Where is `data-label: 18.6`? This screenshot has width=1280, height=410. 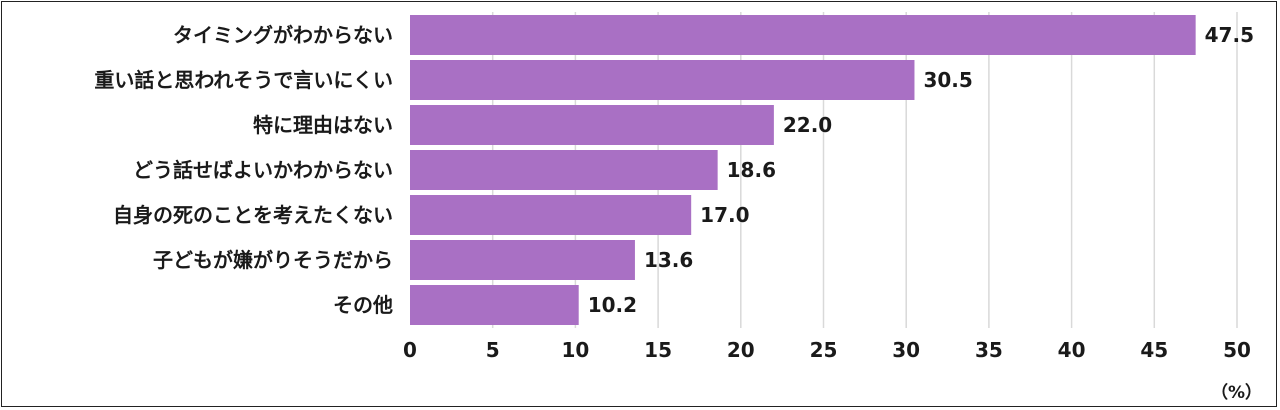
data-label: 18.6 is located at coordinates (751, 170).